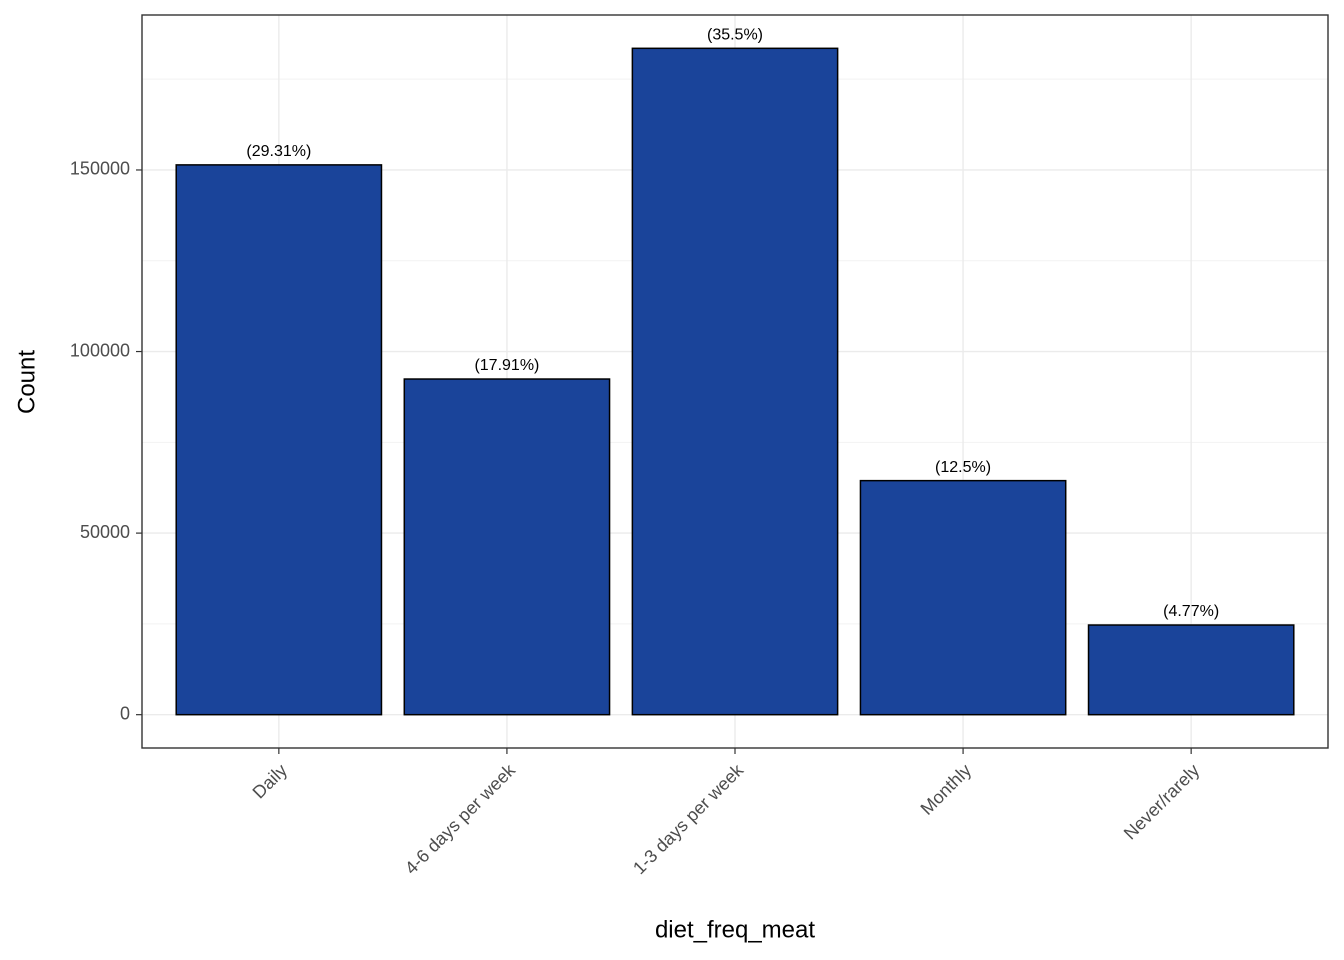 The image size is (1344, 960). What do you see at coordinates (125, 713) in the screenshot?
I see `y-tick-label: 0` at bounding box center [125, 713].